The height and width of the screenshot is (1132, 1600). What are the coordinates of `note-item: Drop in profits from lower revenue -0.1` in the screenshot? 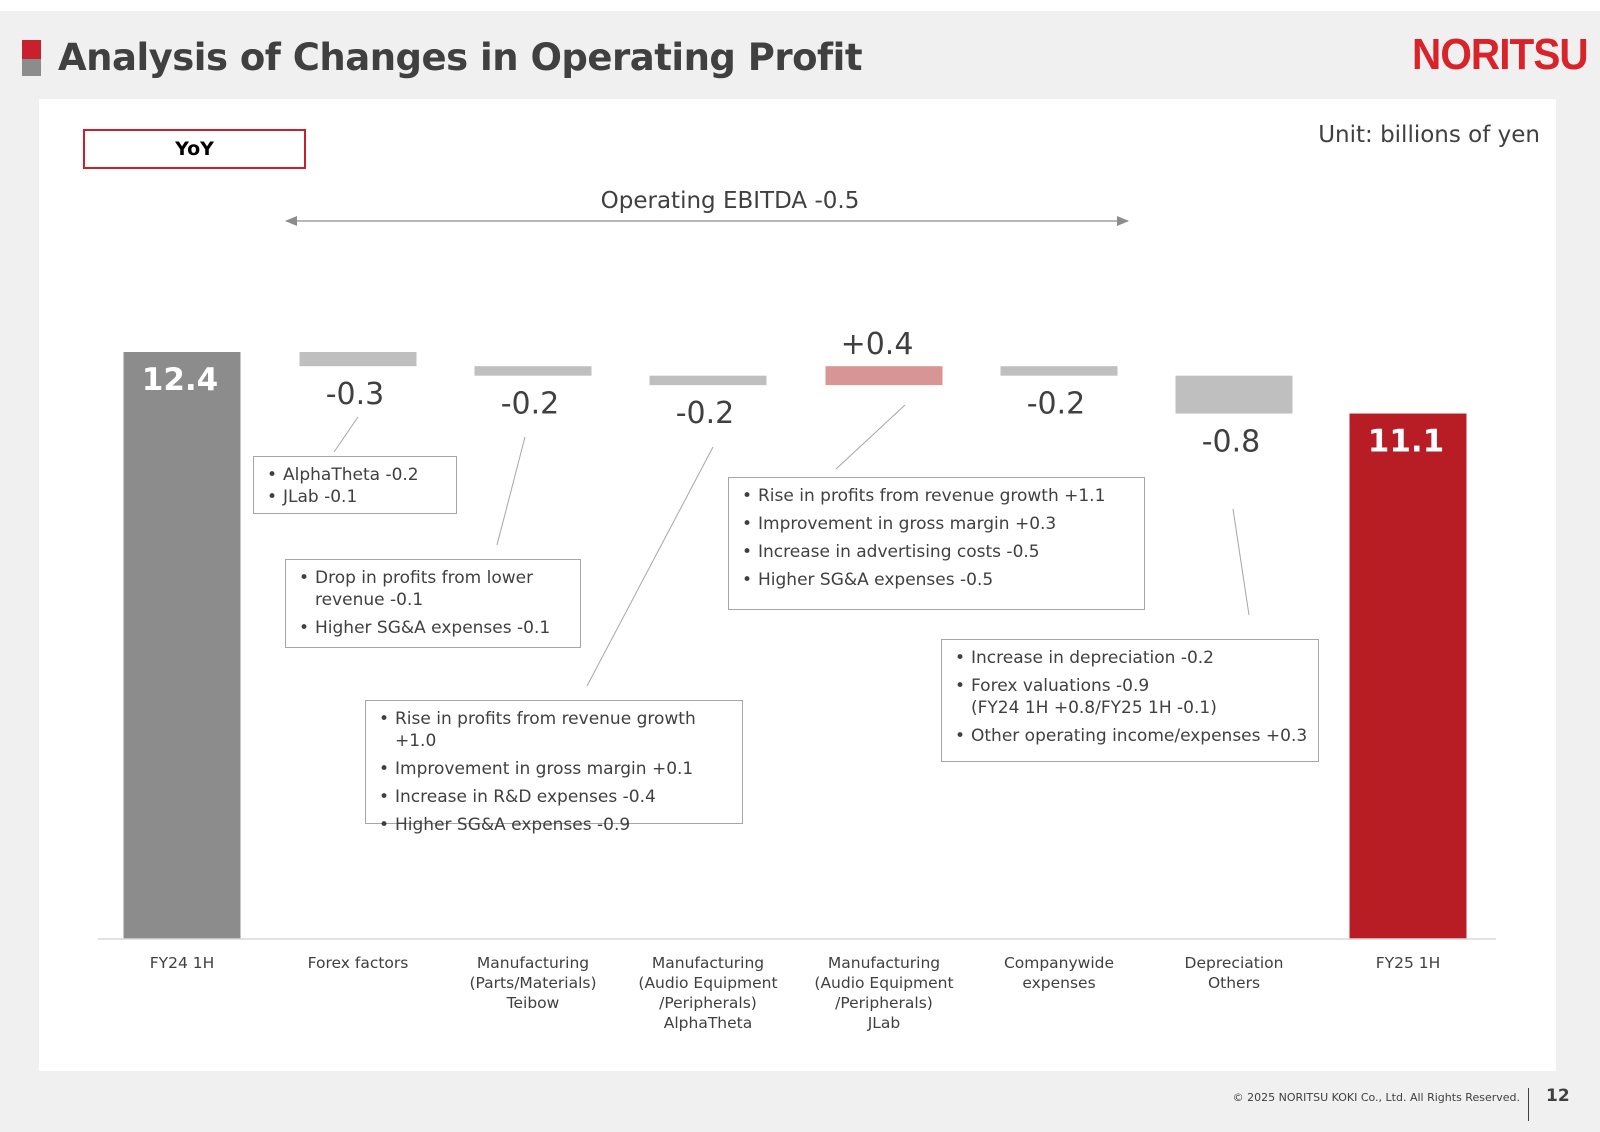 It's located at (434, 589).